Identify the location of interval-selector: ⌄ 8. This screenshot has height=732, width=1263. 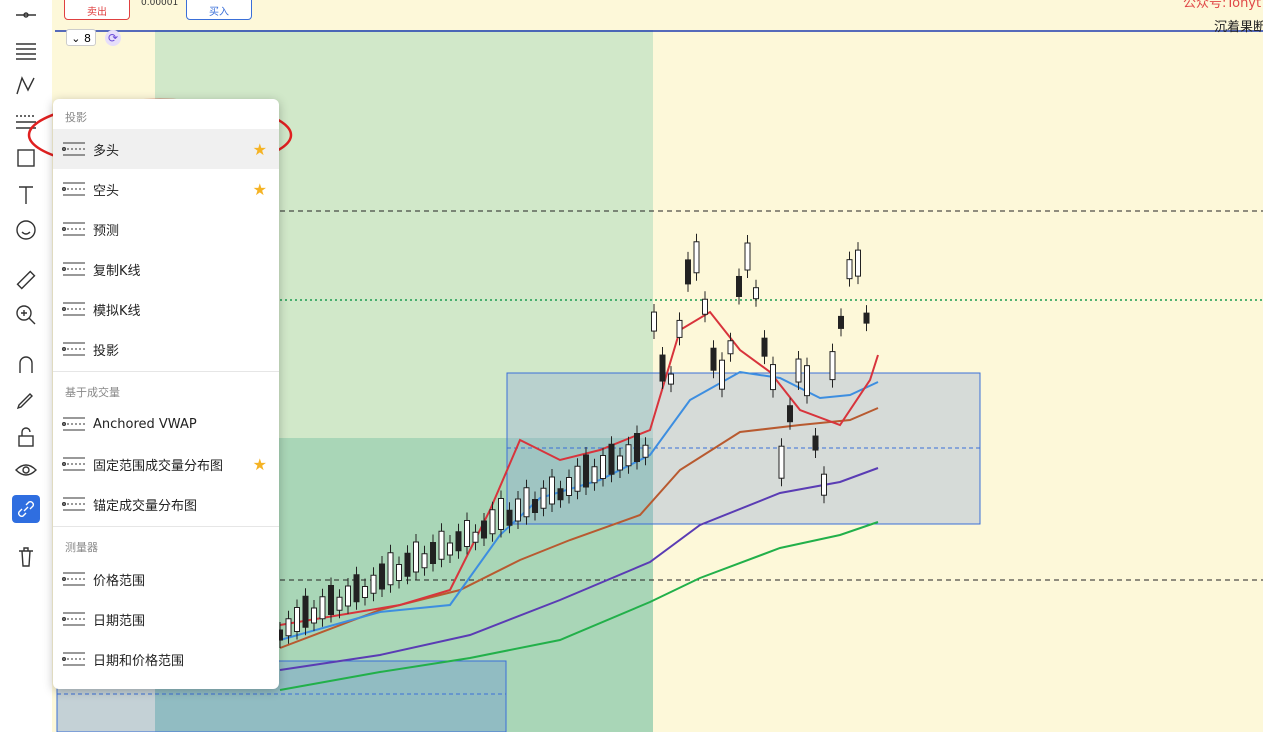
(81, 37).